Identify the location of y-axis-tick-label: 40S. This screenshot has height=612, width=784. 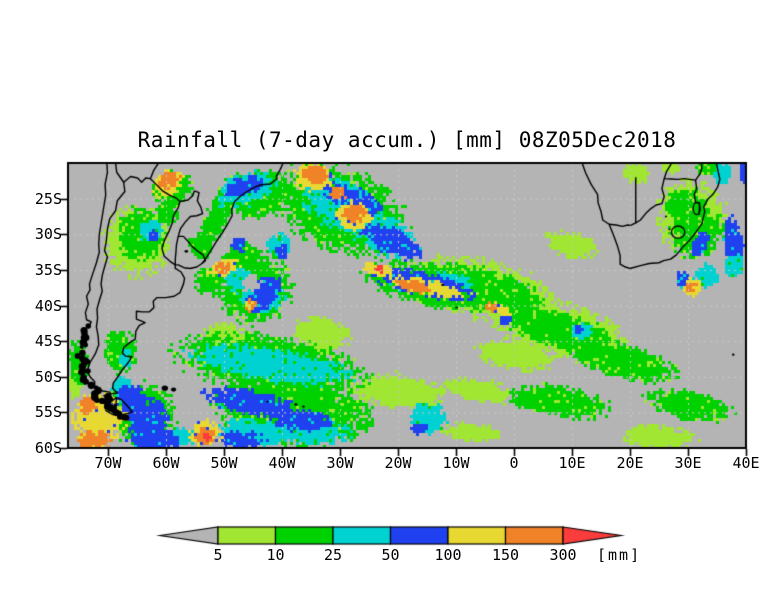
(48, 305).